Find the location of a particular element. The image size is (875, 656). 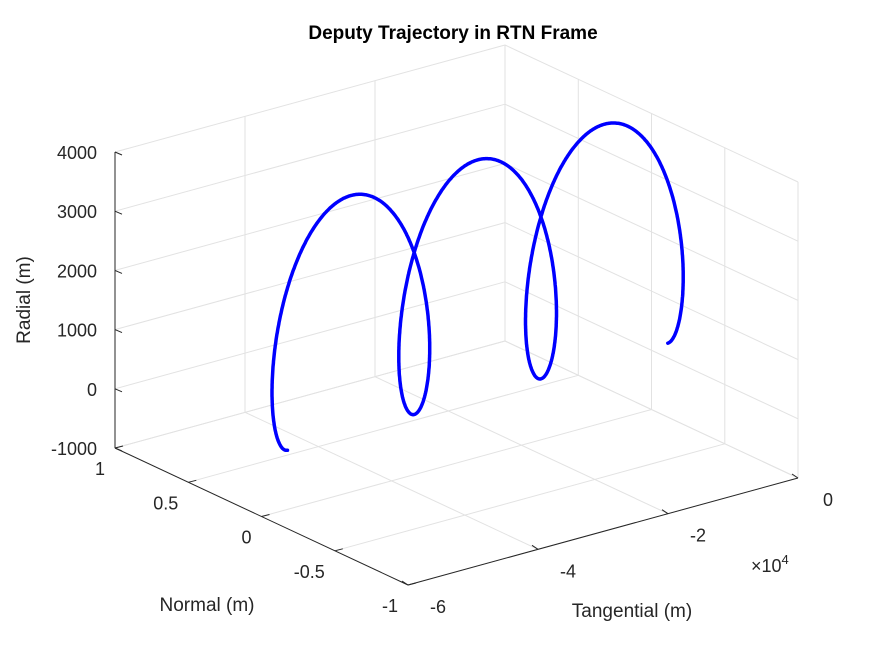

radial-tick-label: -1000 is located at coordinates (74, 449).